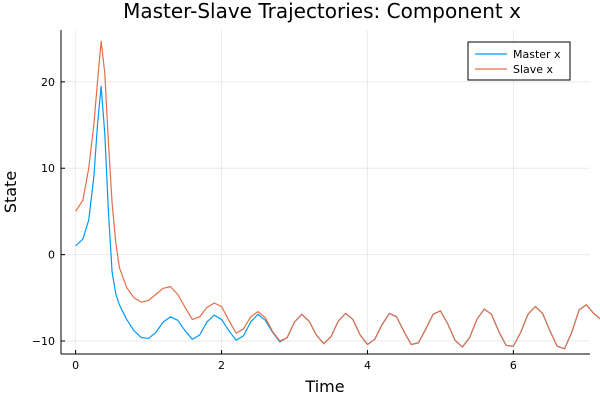 This screenshot has height=400, width=600. Describe the element at coordinates (537, 54) in the screenshot. I see `legend-label-master-x: Master x` at that location.